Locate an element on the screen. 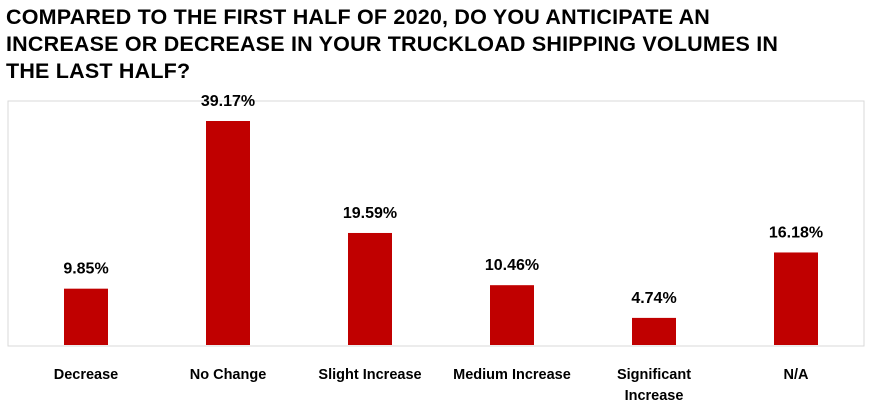 Image resolution: width=882 pixels, height=415 pixels. value-label-5: 16.18% is located at coordinates (796, 232).